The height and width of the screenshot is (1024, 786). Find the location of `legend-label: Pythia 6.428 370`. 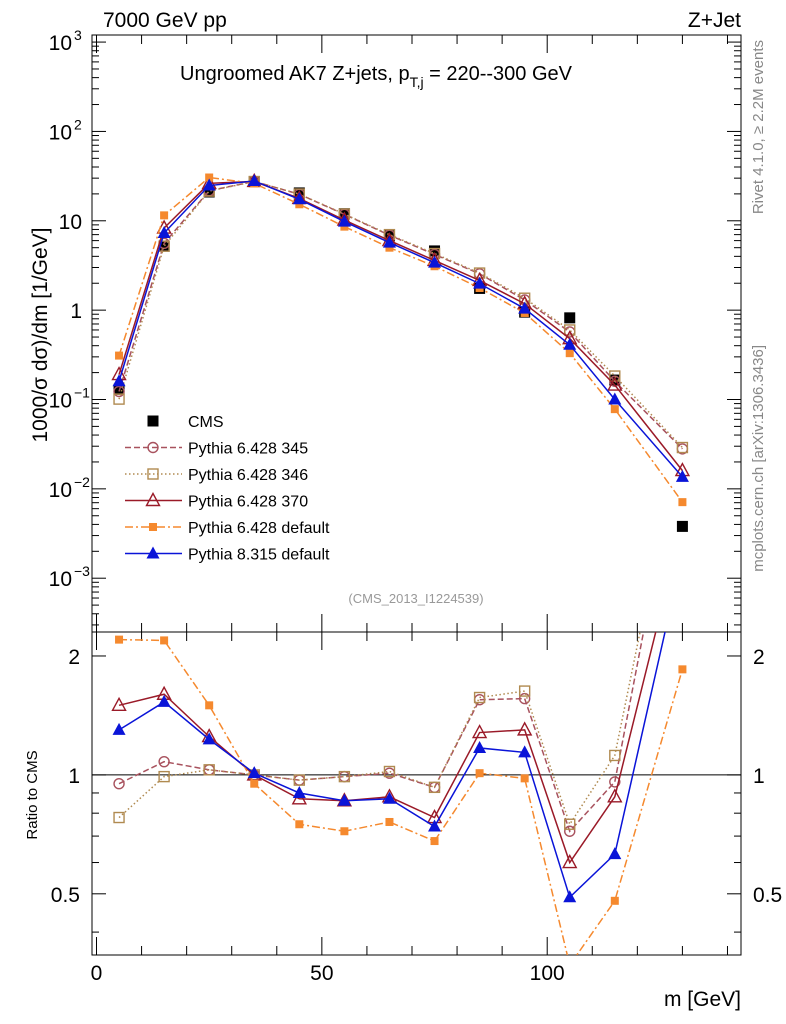

legend-label: Pythia 6.428 370 is located at coordinates (248, 502).